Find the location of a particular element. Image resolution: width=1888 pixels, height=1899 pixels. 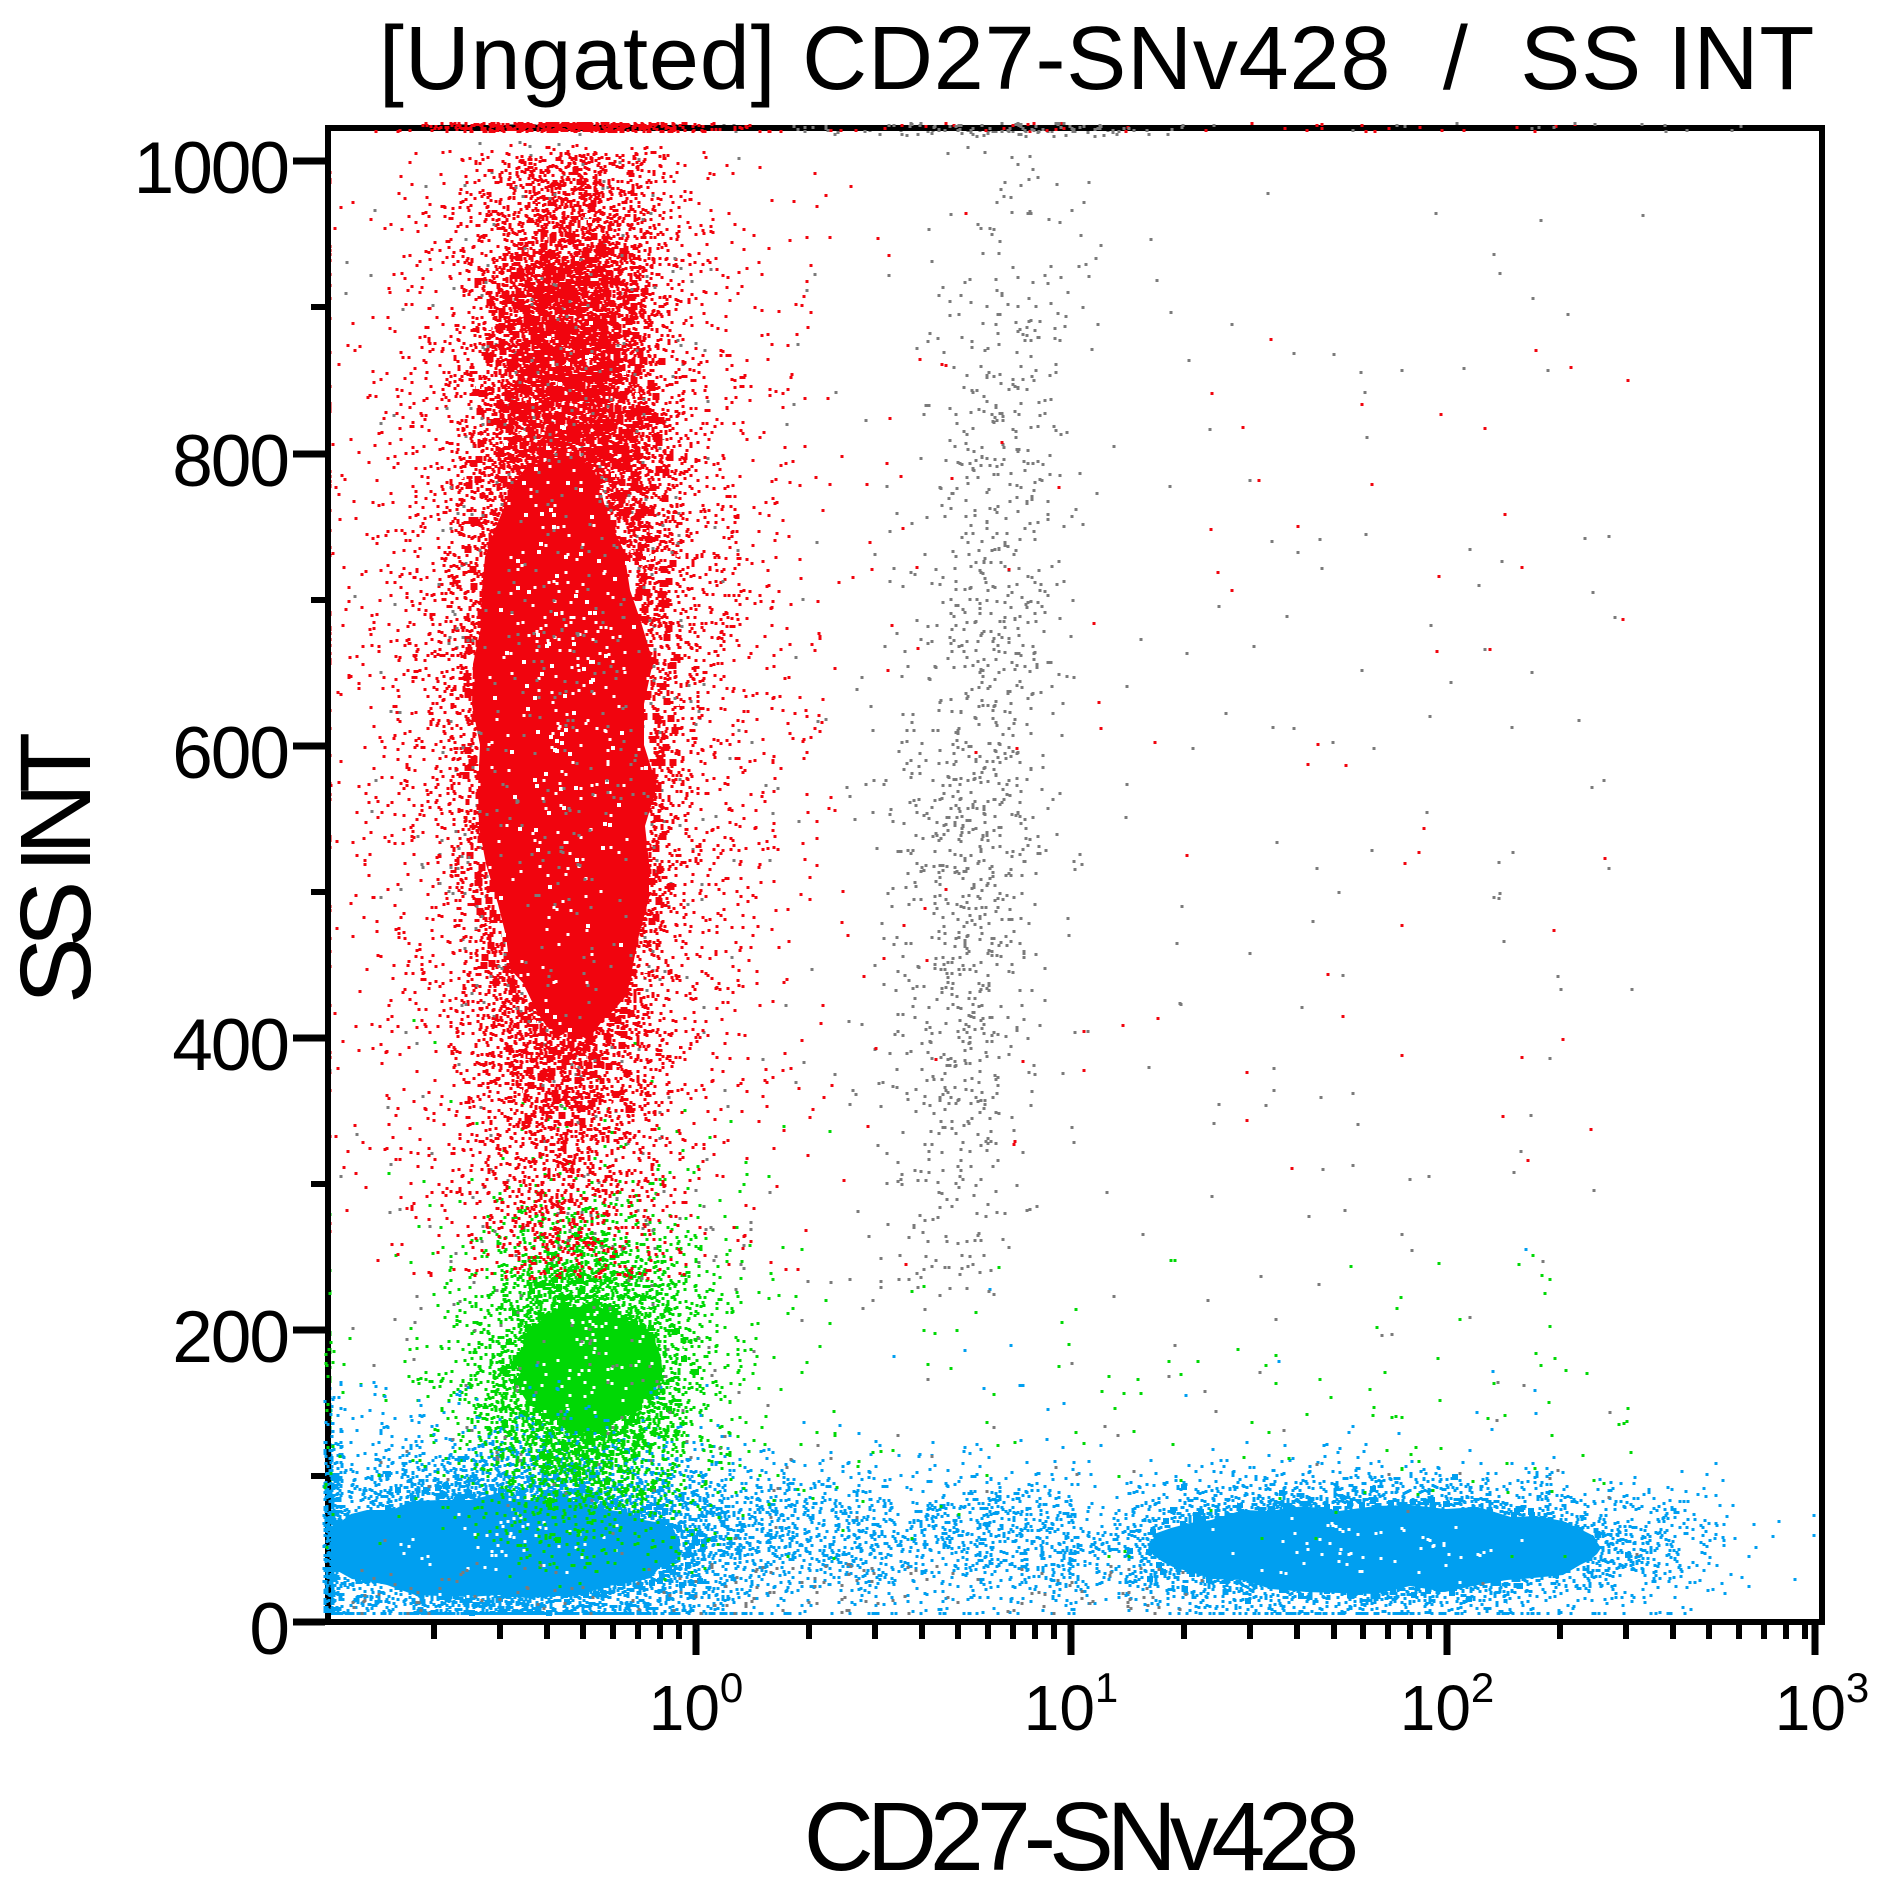

svg-text: 600 is located at coordinates (230, 753).